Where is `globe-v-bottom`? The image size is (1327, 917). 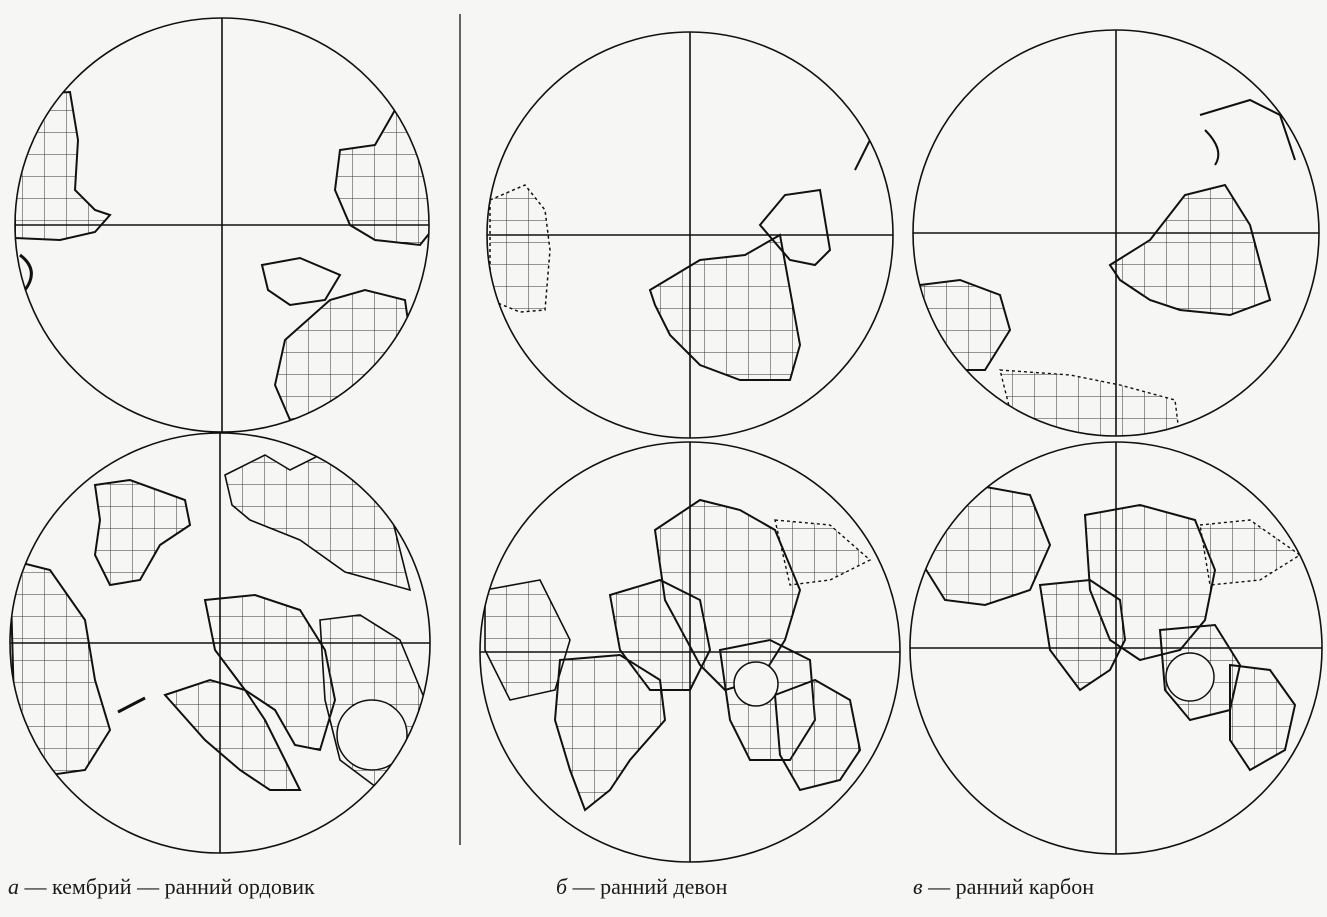
globe-v-bottom is located at coordinates (1110, 627).